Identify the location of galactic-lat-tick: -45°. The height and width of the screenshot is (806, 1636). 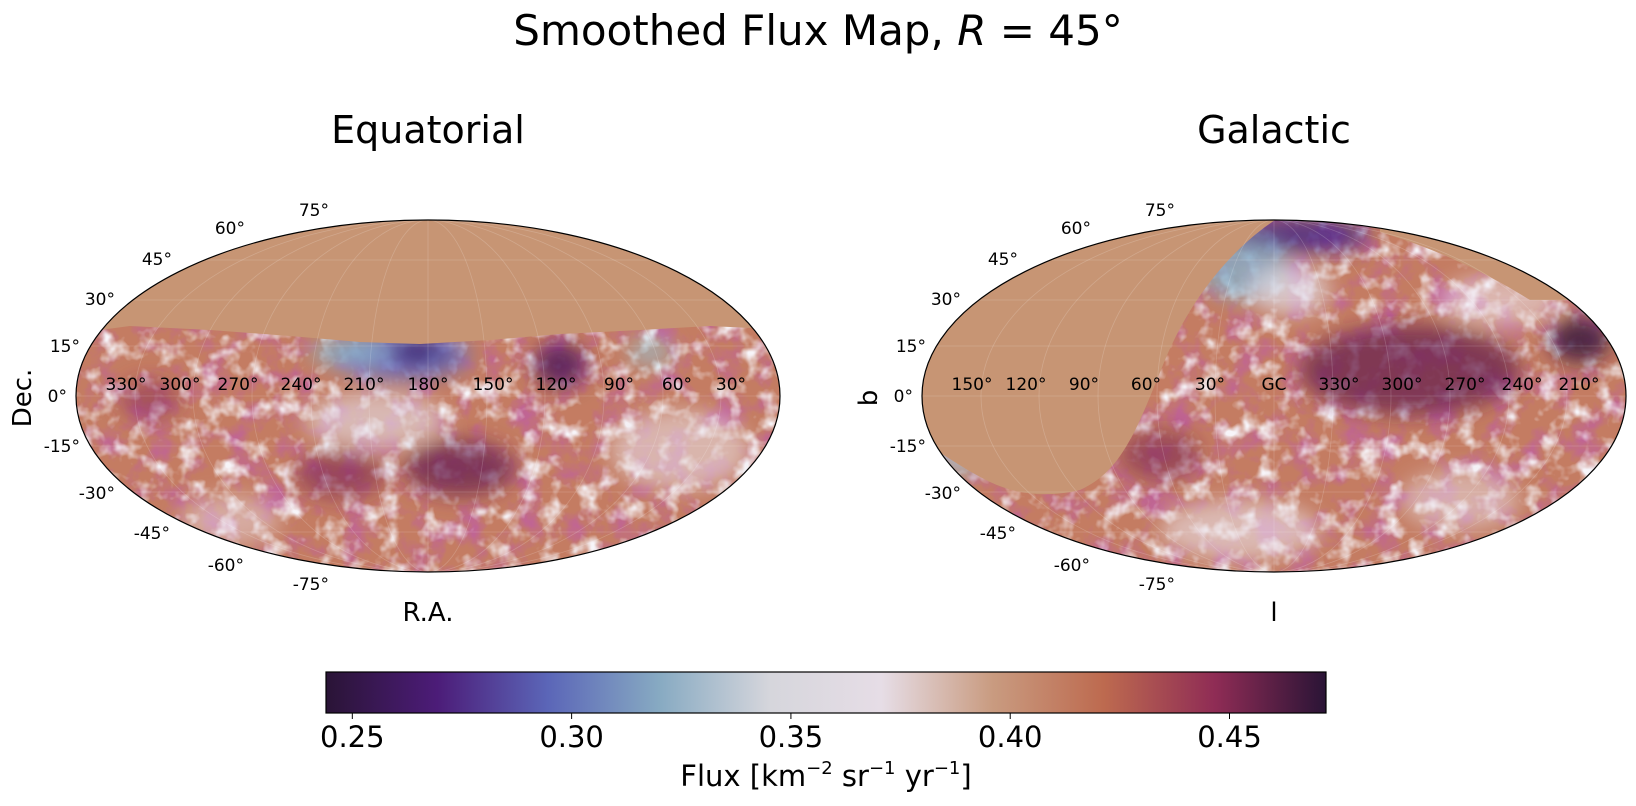
(998, 534).